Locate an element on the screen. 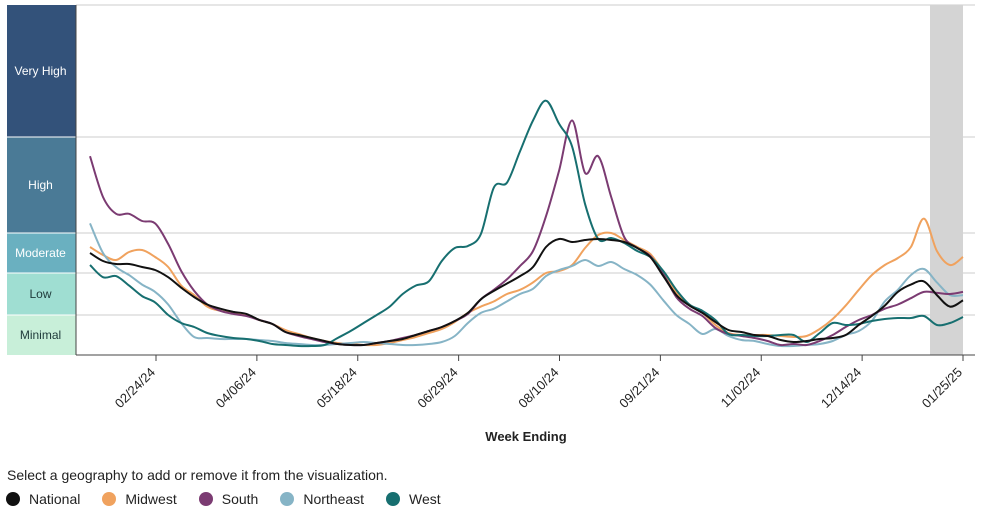 The width and height of the screenshot is (990, 519). level-label: Minimal is located at coordinates (40, 335).